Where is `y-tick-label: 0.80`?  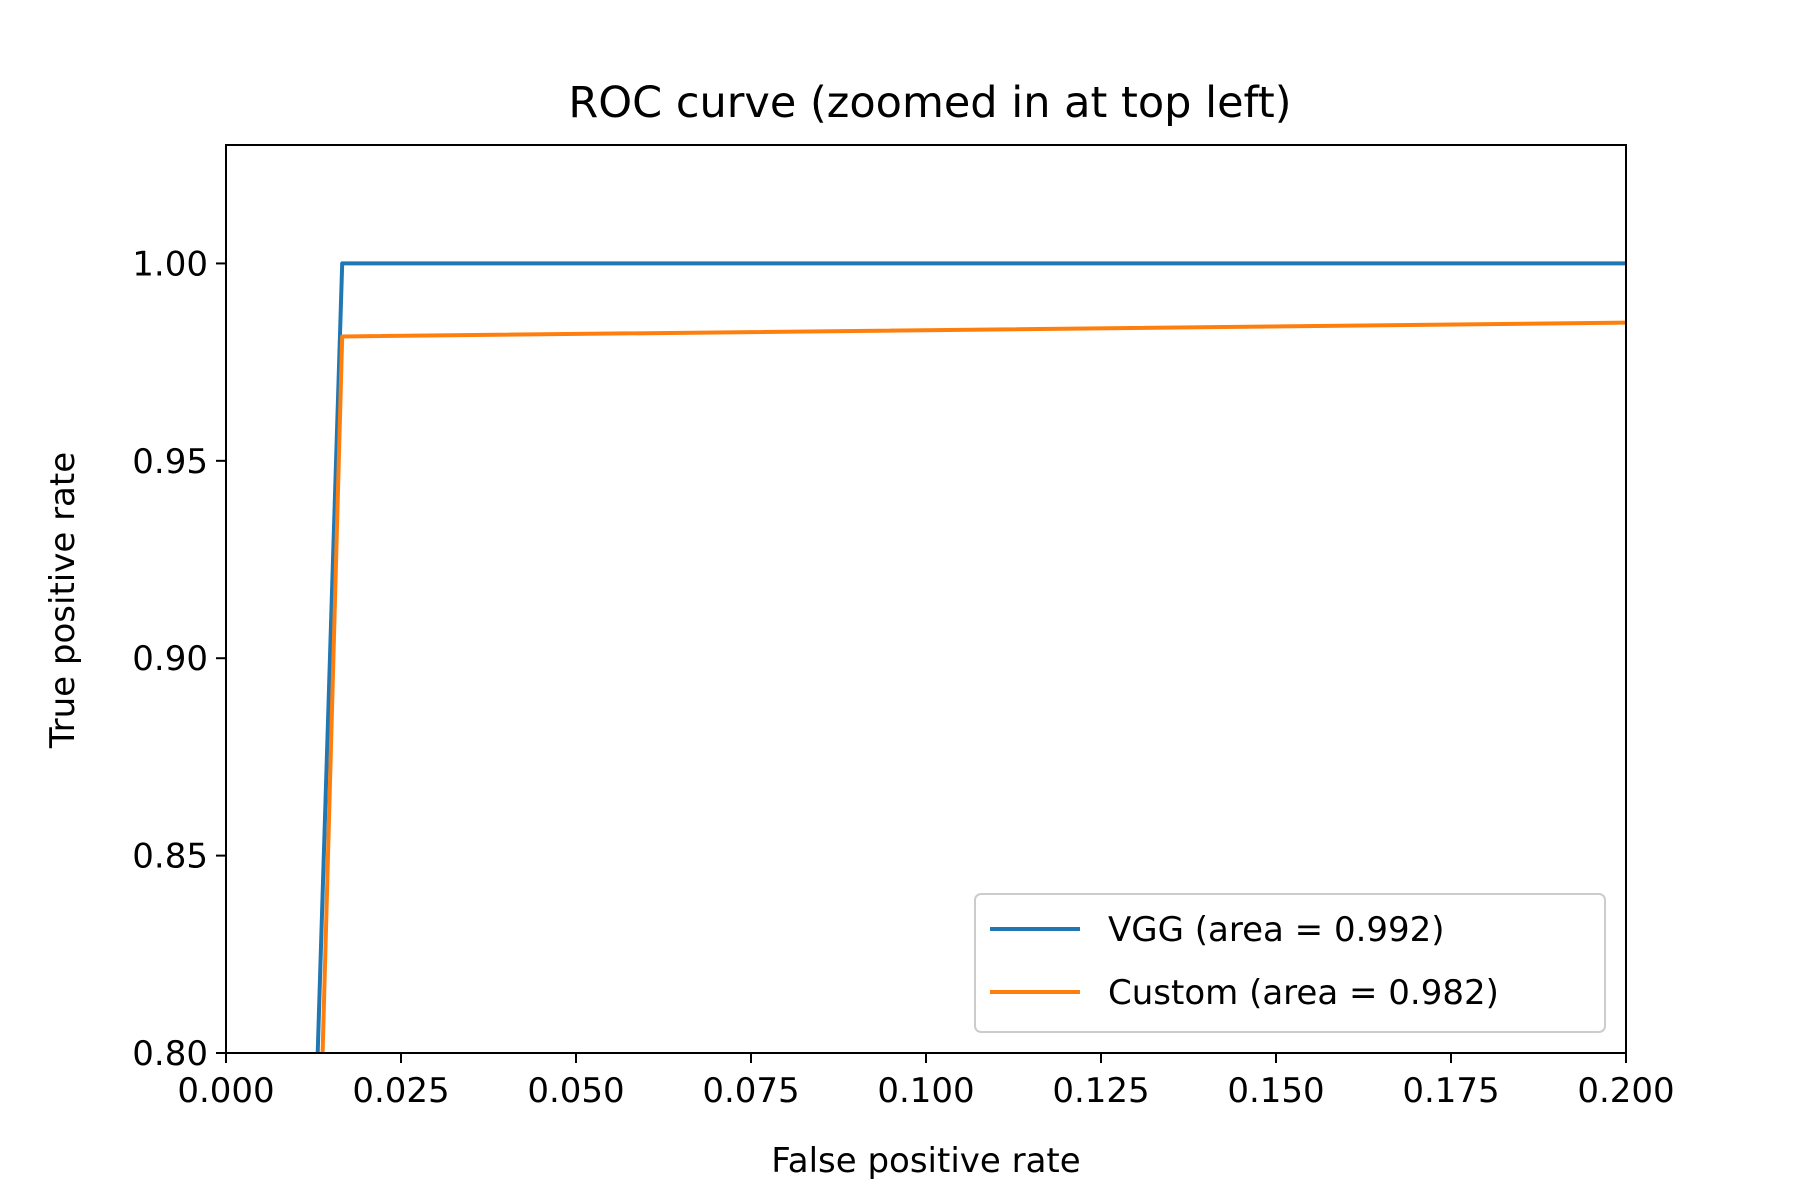 y-tick-label: 0.80 is located at coordinates (170, 1054).